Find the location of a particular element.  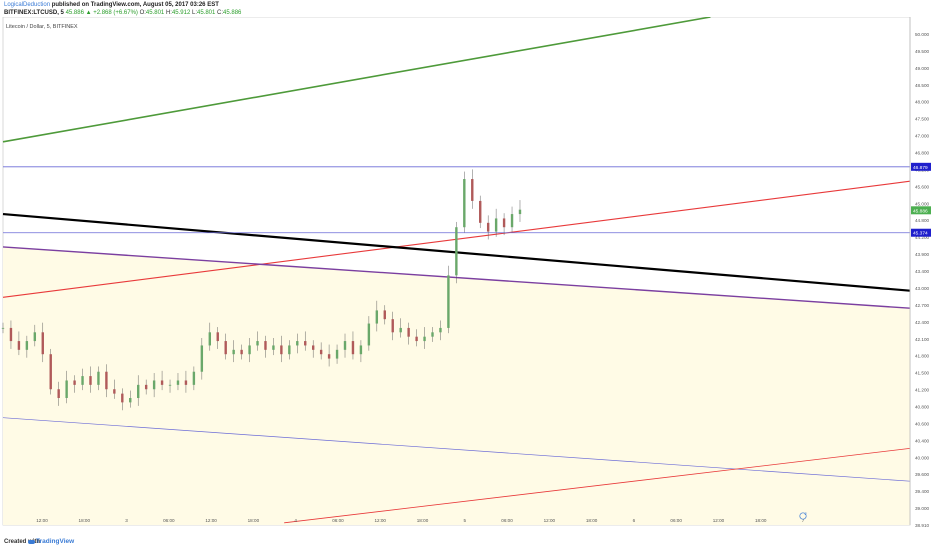

y-tick-label: 47.000 is located at coordinates (922, 136).